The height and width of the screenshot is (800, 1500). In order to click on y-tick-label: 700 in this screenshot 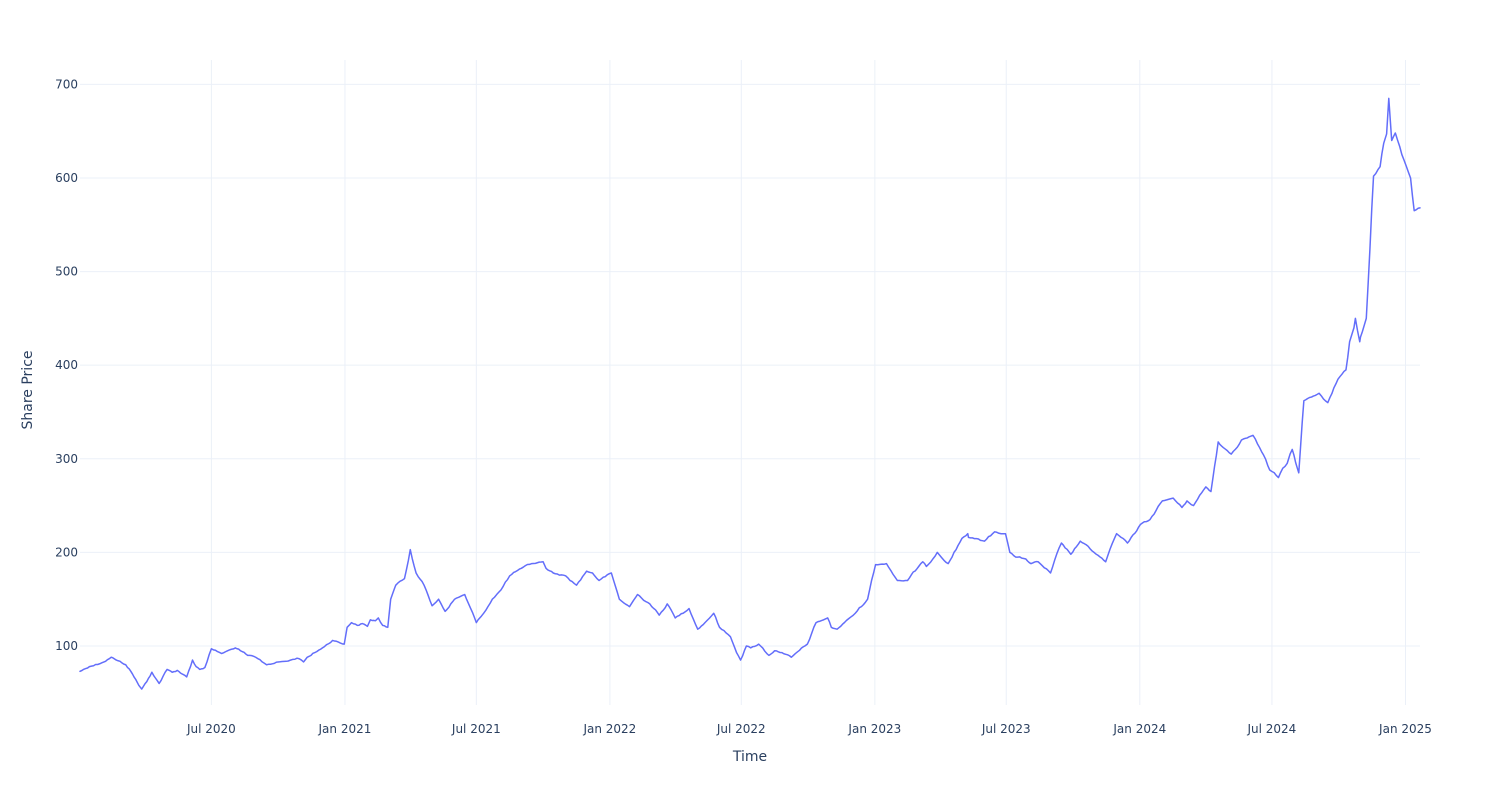, I will do `click(66, 84)`.